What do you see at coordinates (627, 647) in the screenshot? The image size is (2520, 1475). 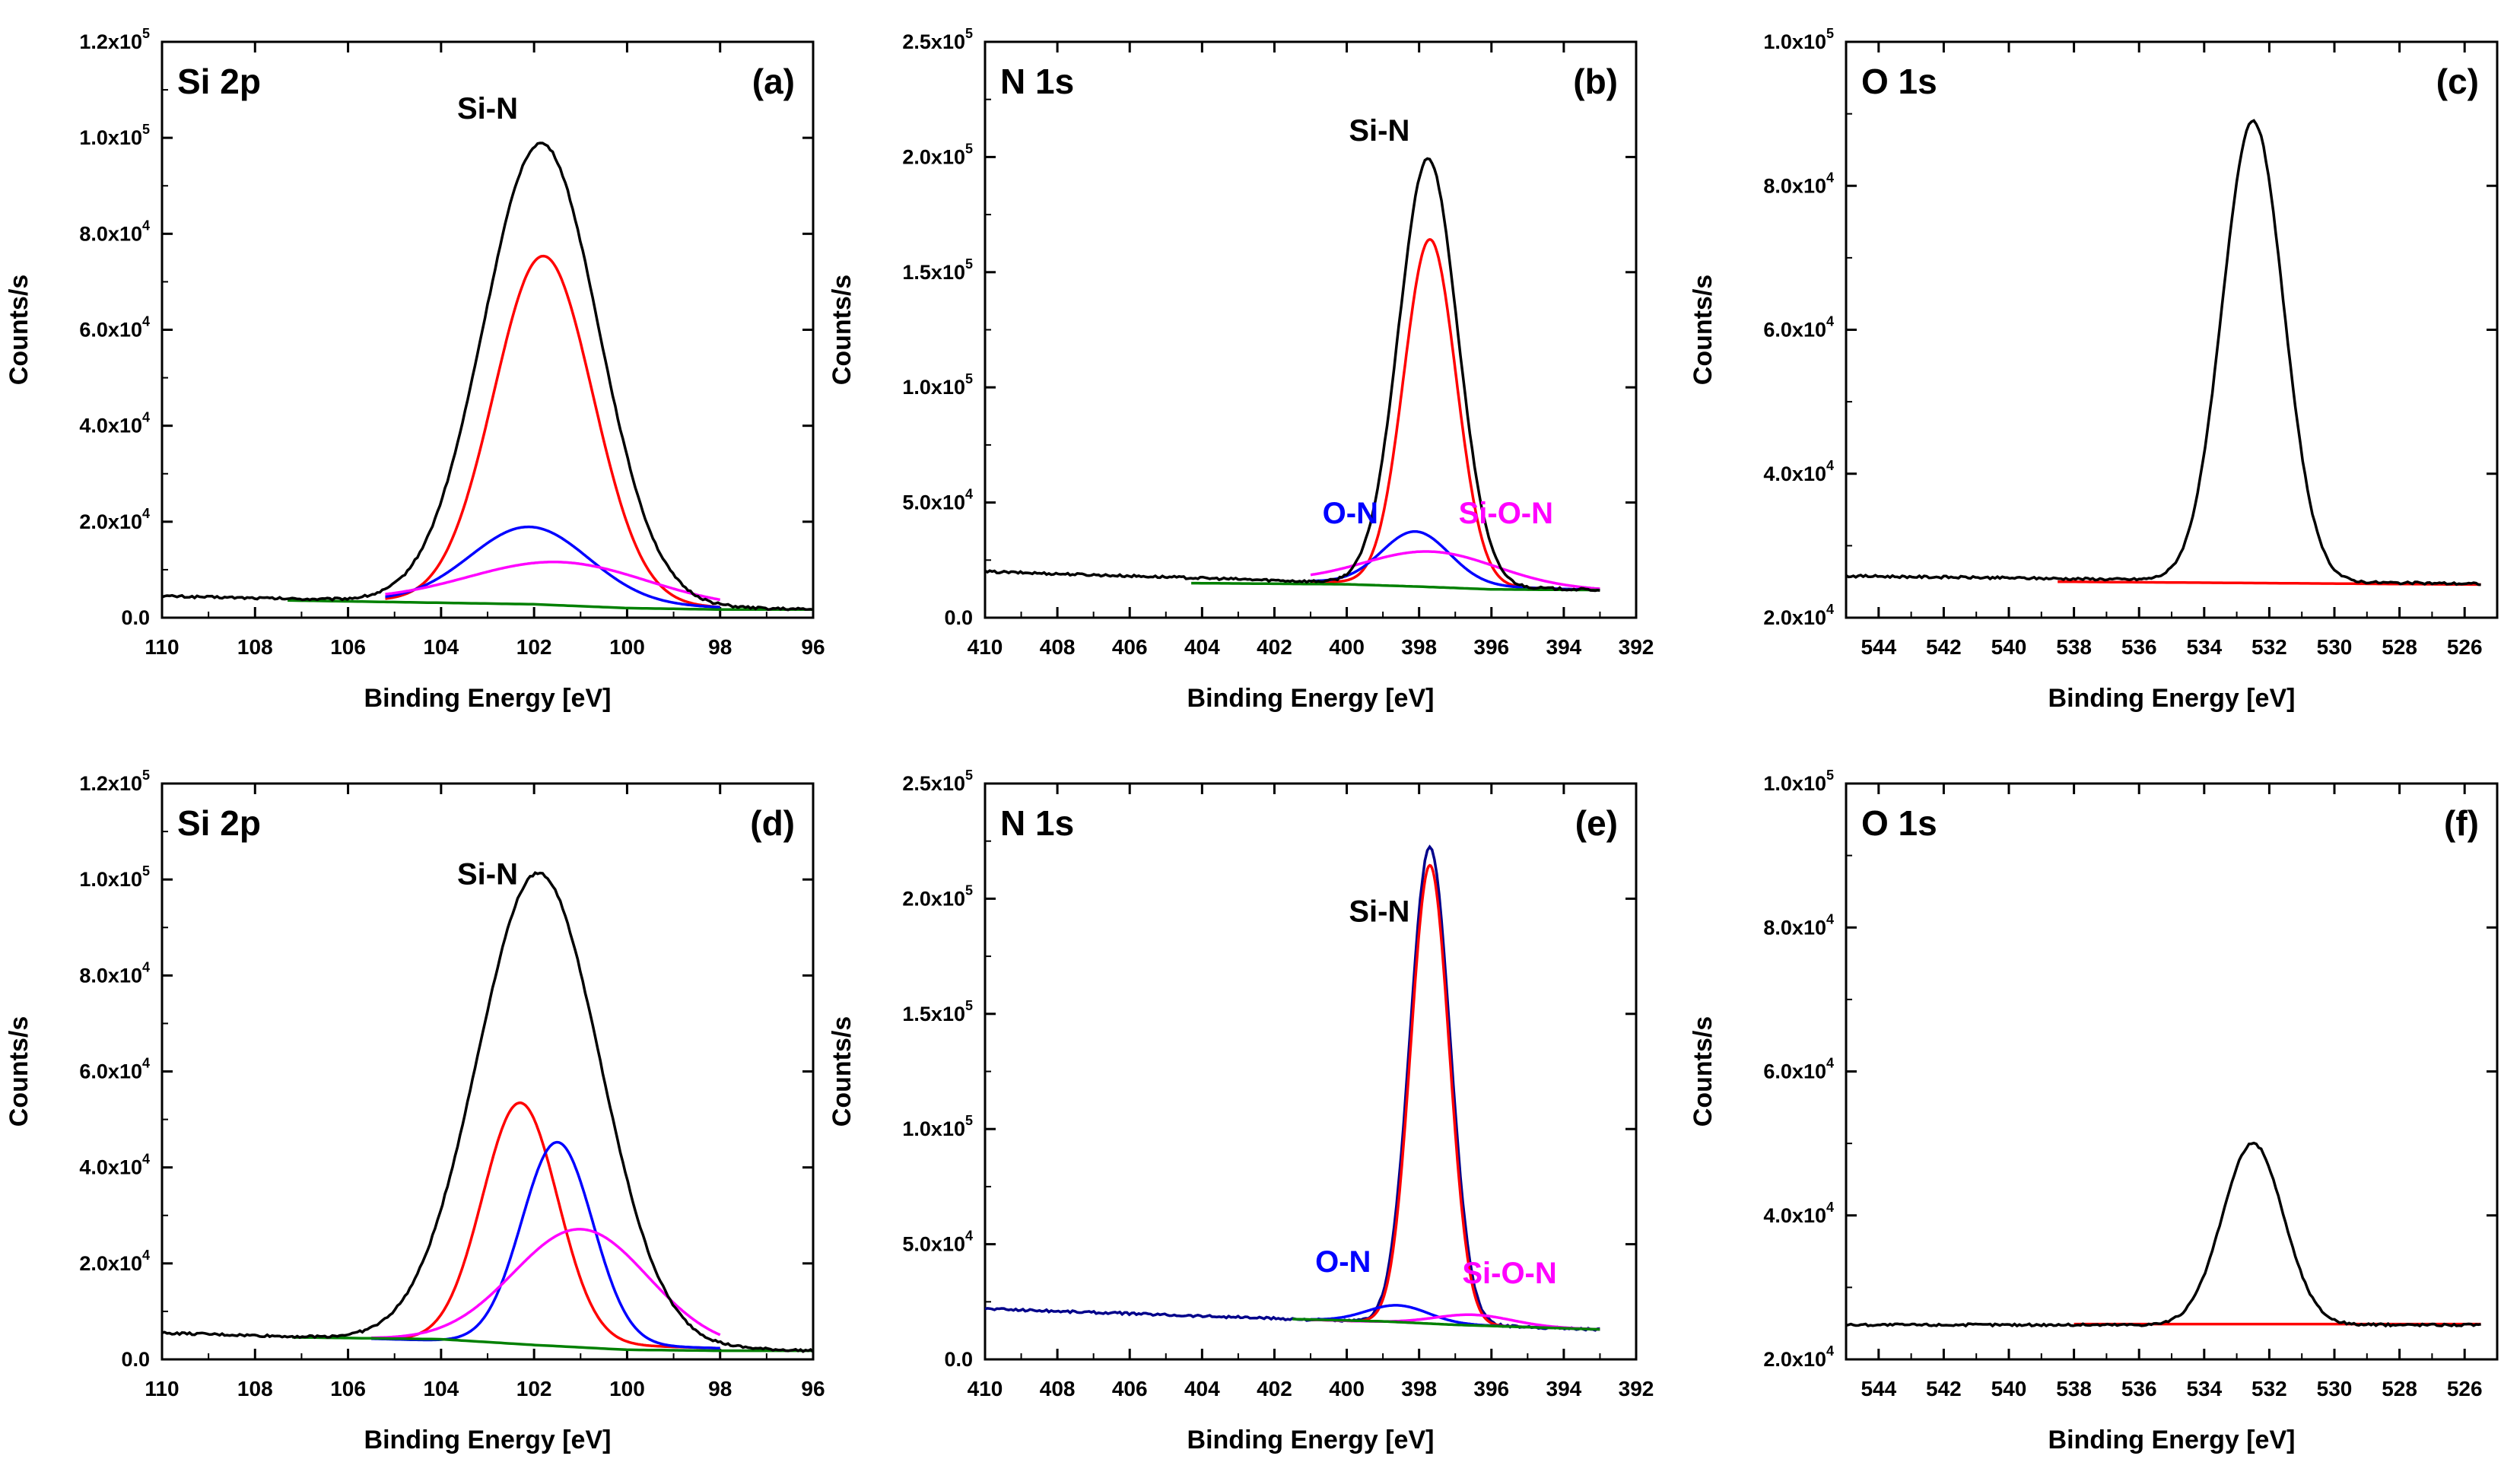 I see `x-tick-label: 100` at bounding box center [627, 647].